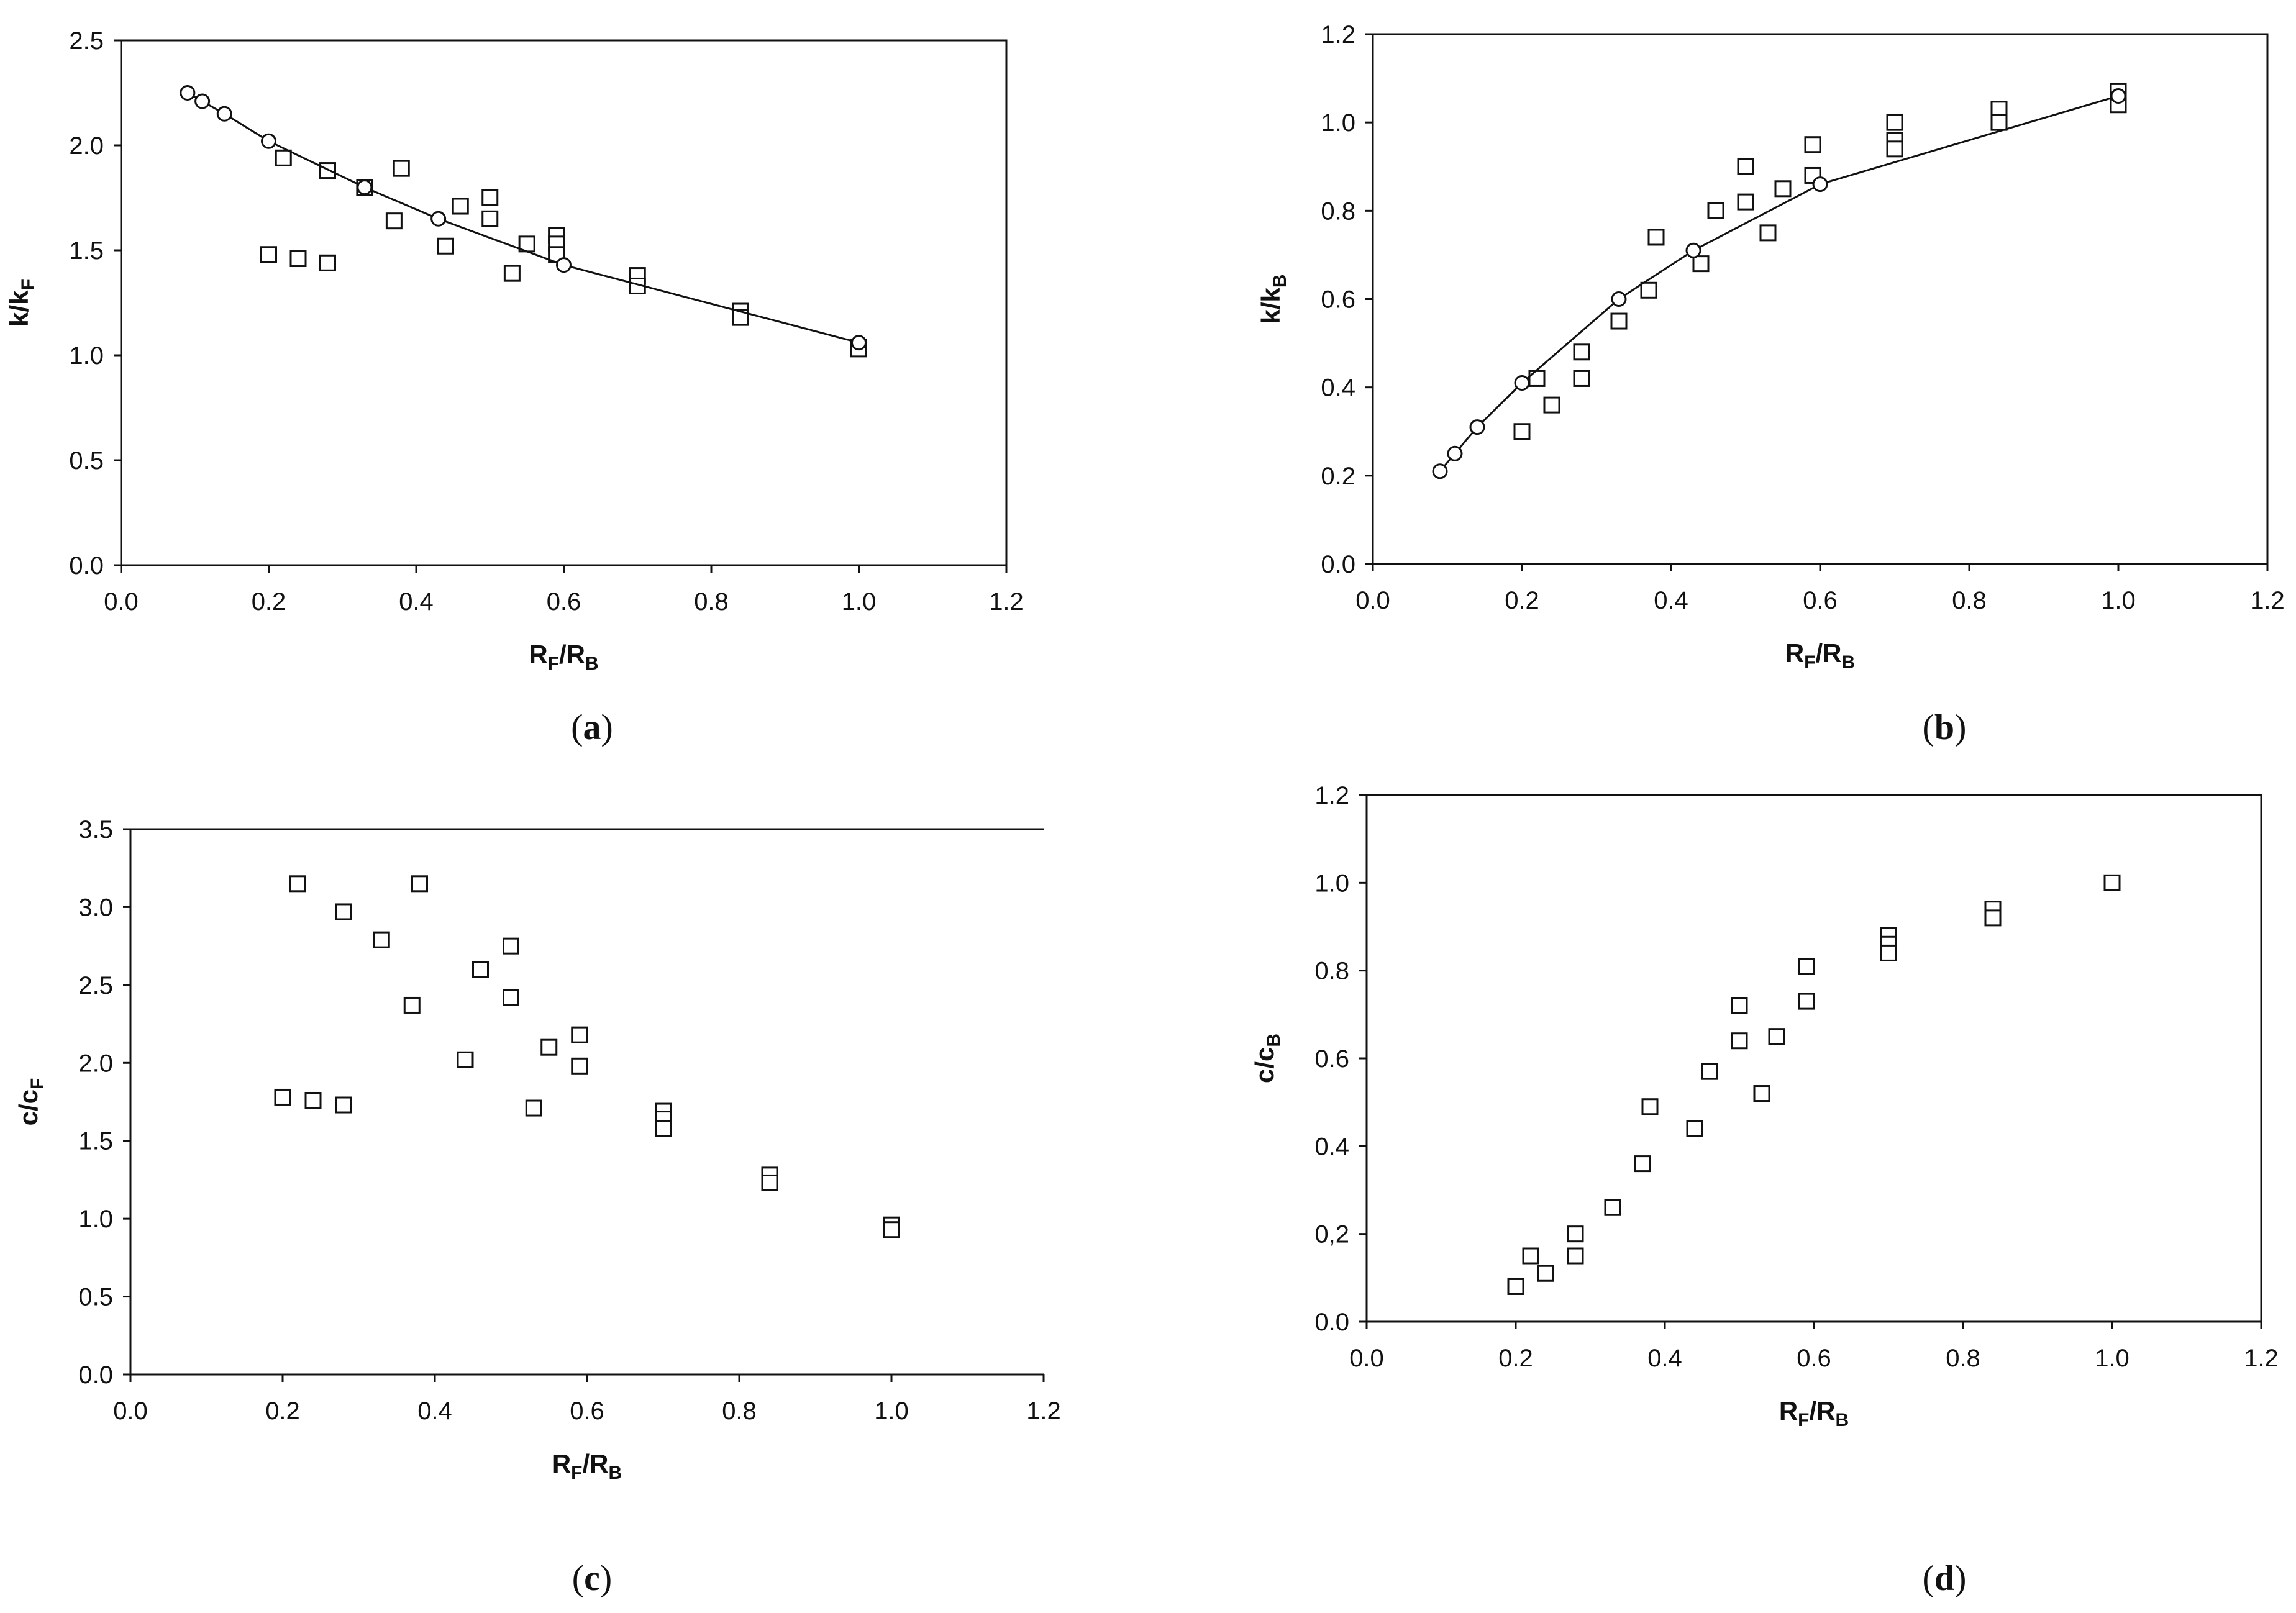 This screenshot has height=1613, width=2296. What do you see at coordinates (1338, 476) in the screenshot?
I see `y-tick-label: 0.2` at bounding box center [1338, 476].